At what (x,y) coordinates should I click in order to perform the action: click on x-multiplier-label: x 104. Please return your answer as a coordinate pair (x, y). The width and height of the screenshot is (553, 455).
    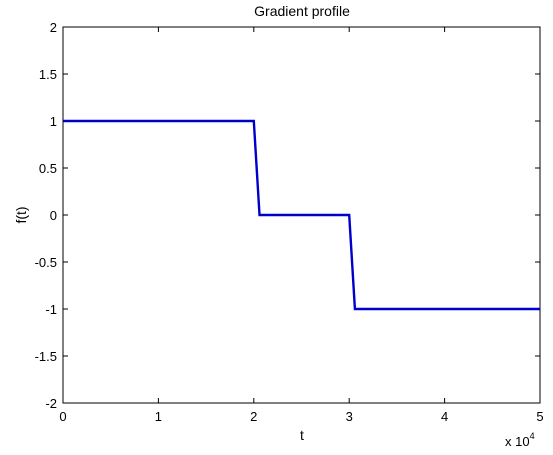
    Looking at the image, I should click on (520, 440).